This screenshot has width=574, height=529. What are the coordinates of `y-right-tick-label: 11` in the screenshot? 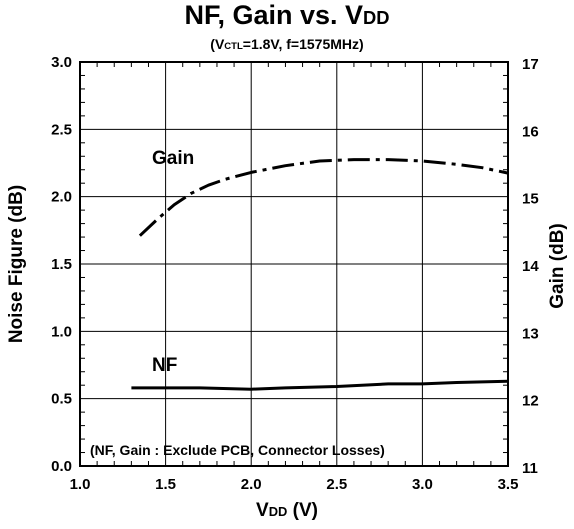 It's located at (530, 468).